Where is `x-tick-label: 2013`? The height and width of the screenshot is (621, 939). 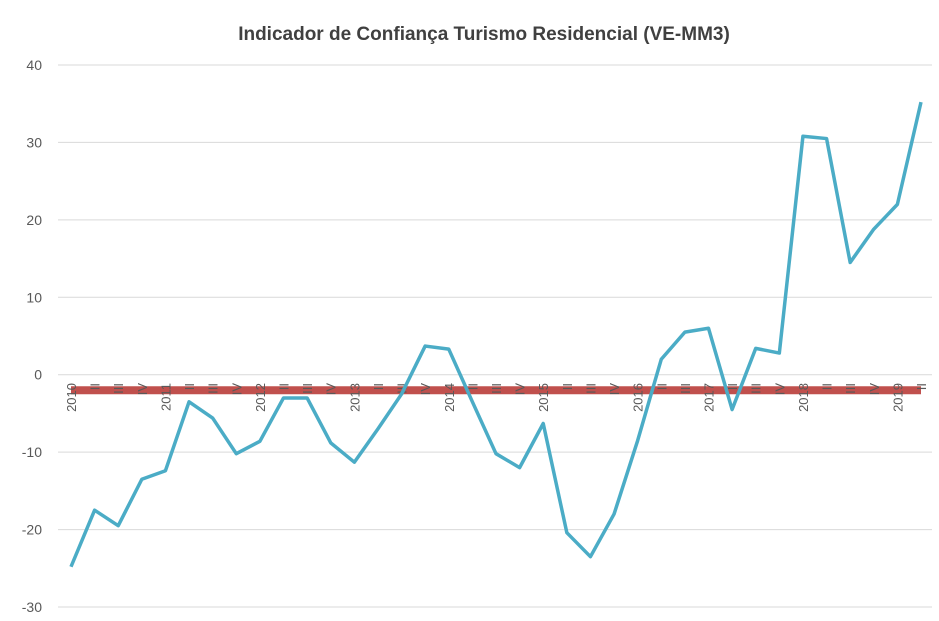
x-tick-label: 2013 is located at coordinates (354, 397).